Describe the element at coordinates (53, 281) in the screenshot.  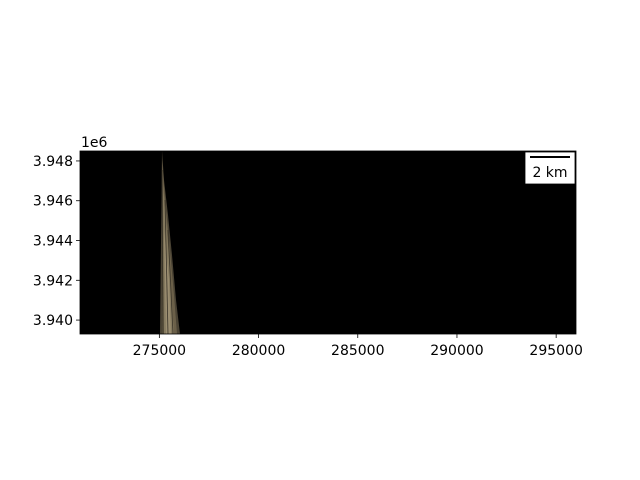
I see `y-tick-label: 3.942` at that location.